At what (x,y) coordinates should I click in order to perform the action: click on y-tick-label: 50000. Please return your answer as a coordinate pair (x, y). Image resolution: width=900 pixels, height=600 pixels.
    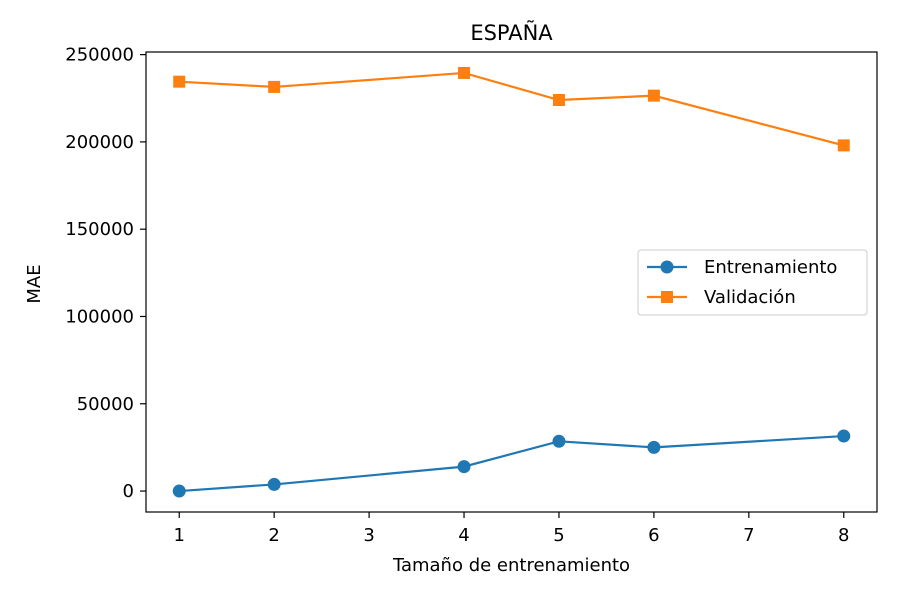
    Looking at the image, I should click on (105, 404).